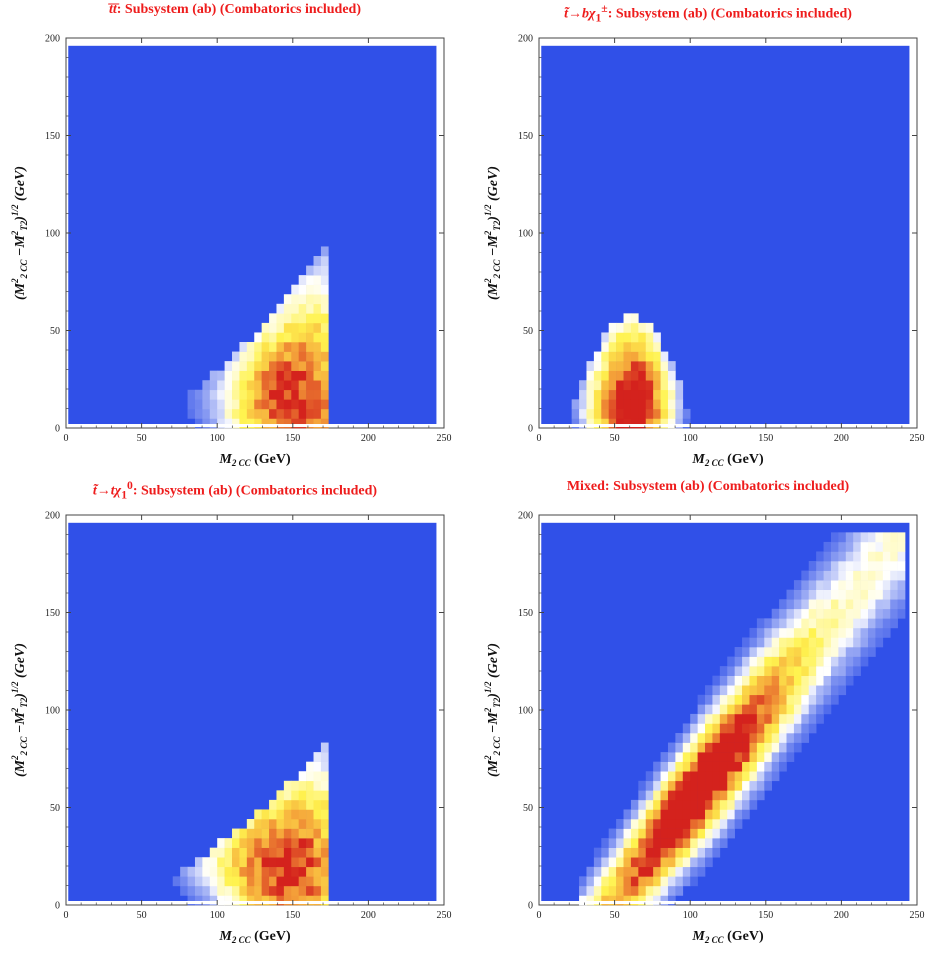  I want to click on heatmap-cells, so click(631, 371).